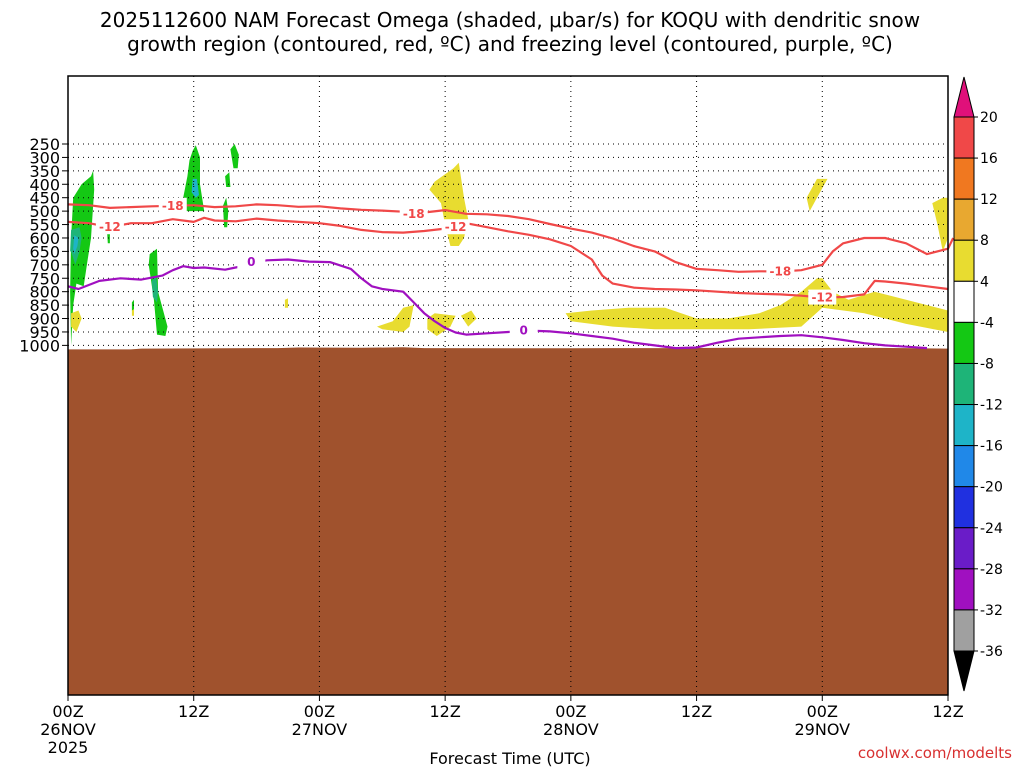  What do you see at coordinates (44, 319) in the screenshot?
I see `y-tick-label-900: 900` at bounding box center [44, 319].